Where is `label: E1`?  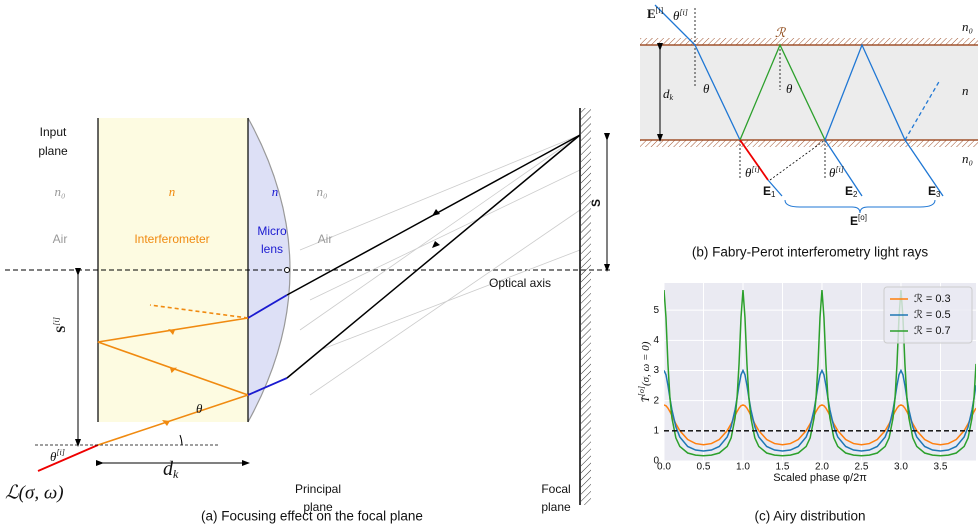 label: E1 is located at coordinates (769, 191).